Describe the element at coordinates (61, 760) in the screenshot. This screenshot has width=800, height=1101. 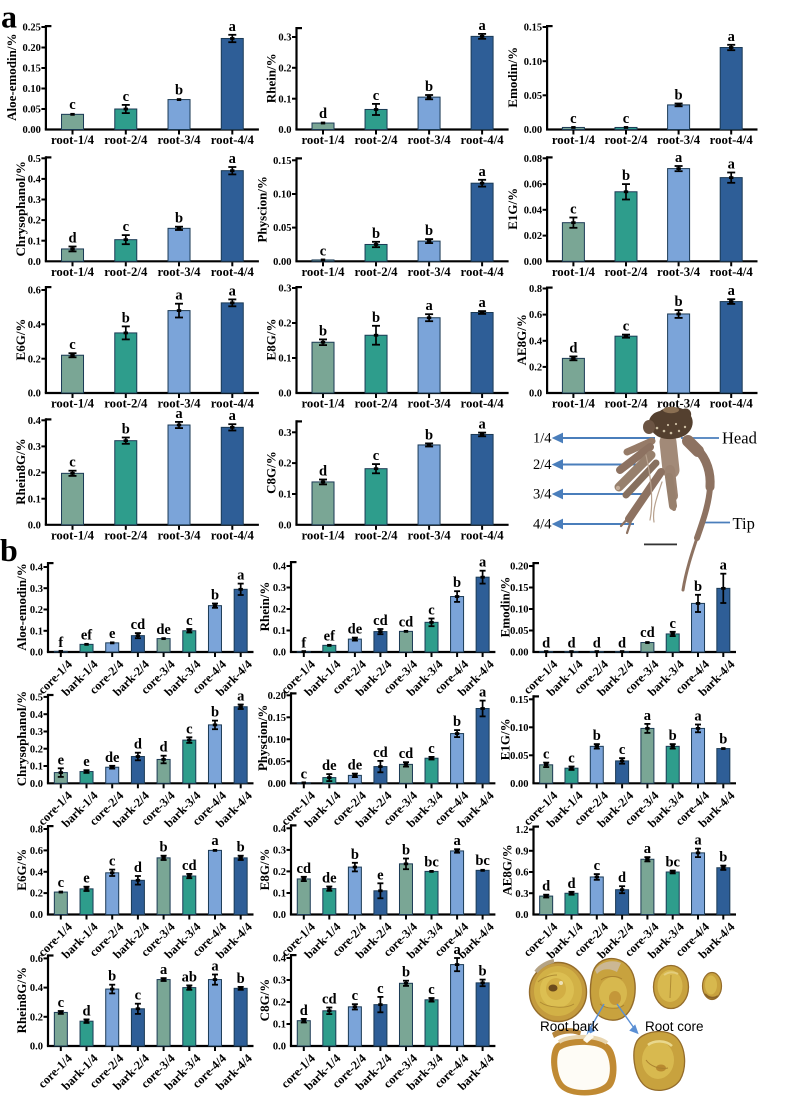
I see `svg-text: e` at that location.